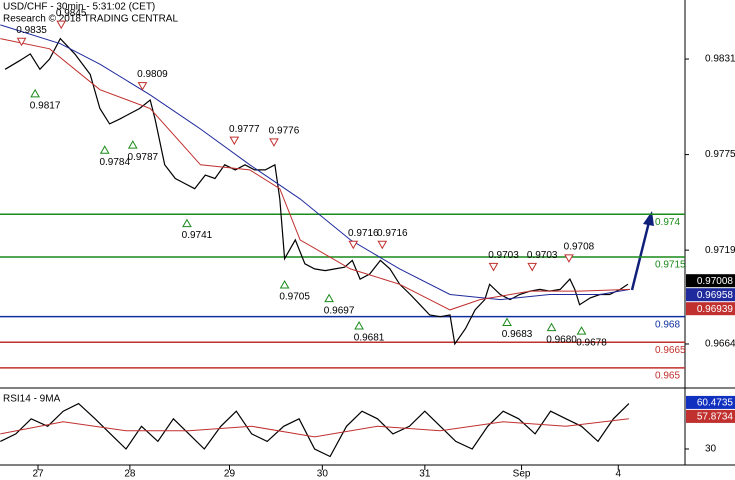  Describe the element at coordinates (561, 339) in the screenshot. I see `pivot-label: 0.9680` at that location.